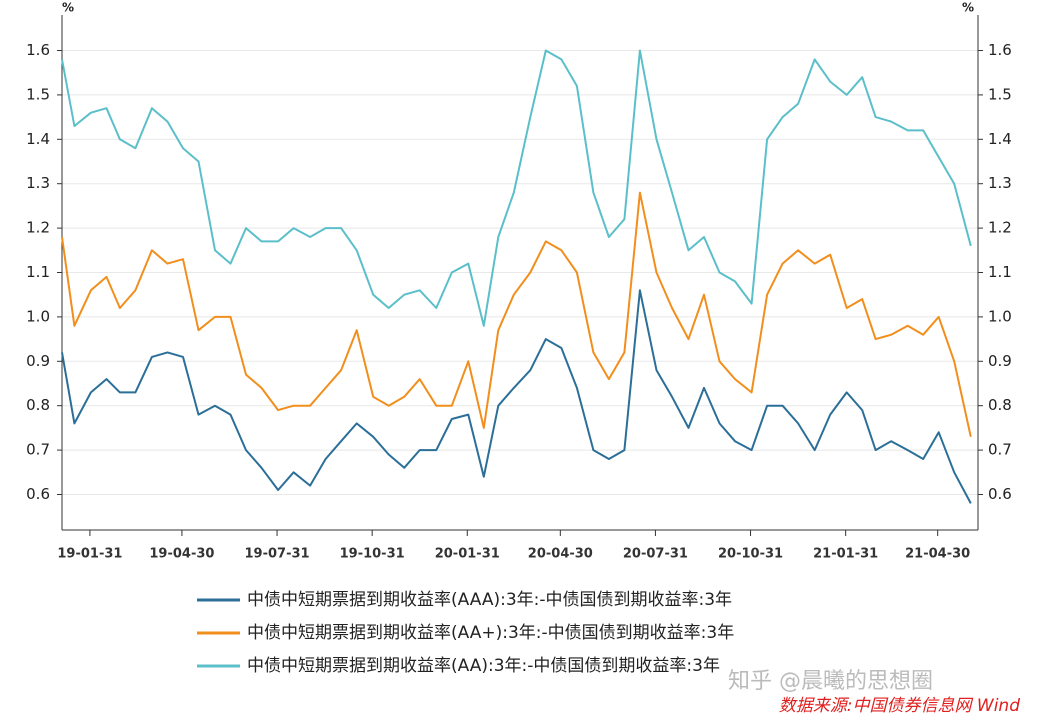 This screenshot has height=722, width=1037. Describe the element at coordinates (38, 272) in the screenshot. I see `y-tick-label: 1.1` at that location.